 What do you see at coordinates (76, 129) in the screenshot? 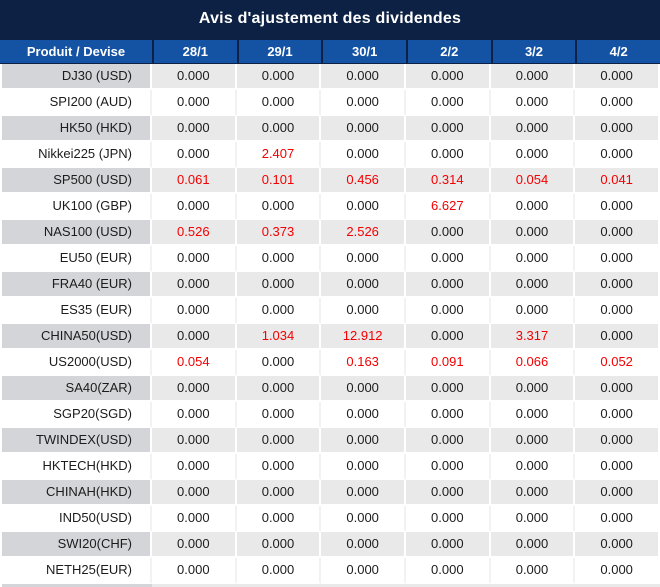
I see `row-label: HK50 (HKD)` at bounding box center [76, 129].